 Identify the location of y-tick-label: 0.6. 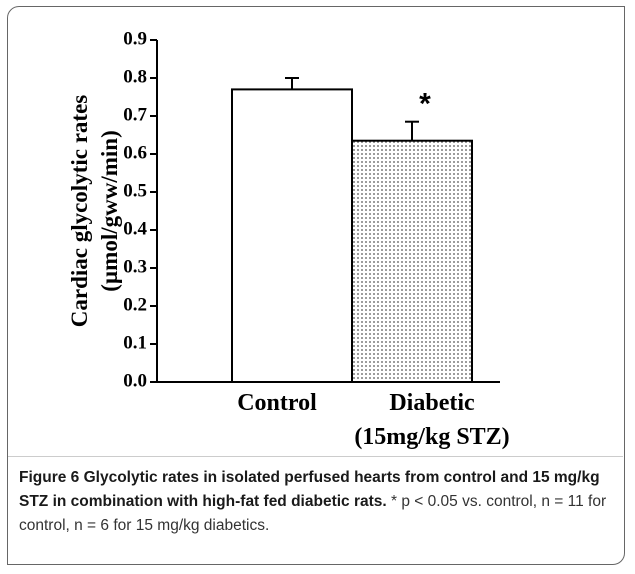
(135, 152).